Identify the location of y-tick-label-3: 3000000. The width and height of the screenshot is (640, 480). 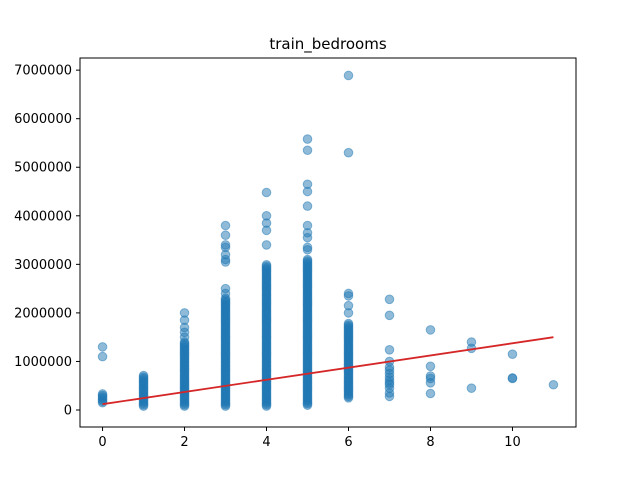
(43, 265).